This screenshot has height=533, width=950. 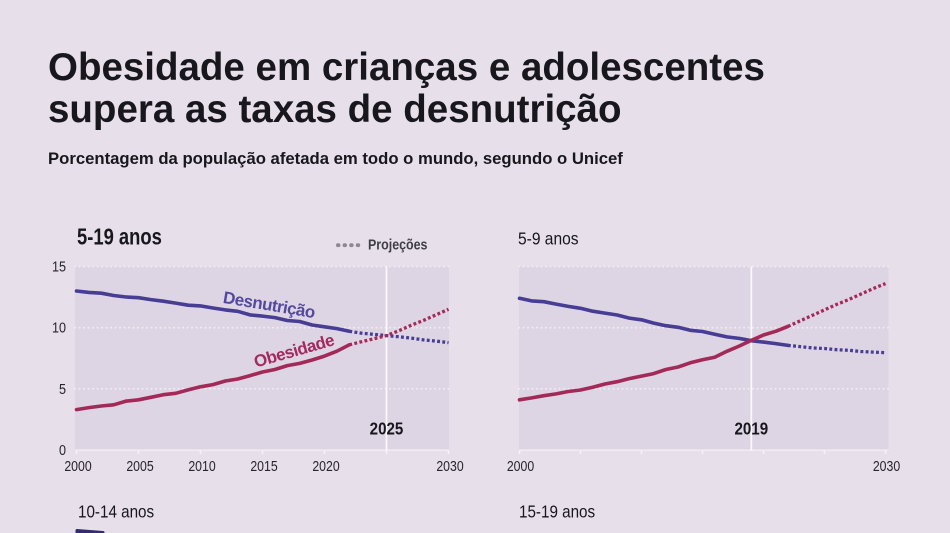 I want to click on svg-text: 0, so click(x=62, y=449).